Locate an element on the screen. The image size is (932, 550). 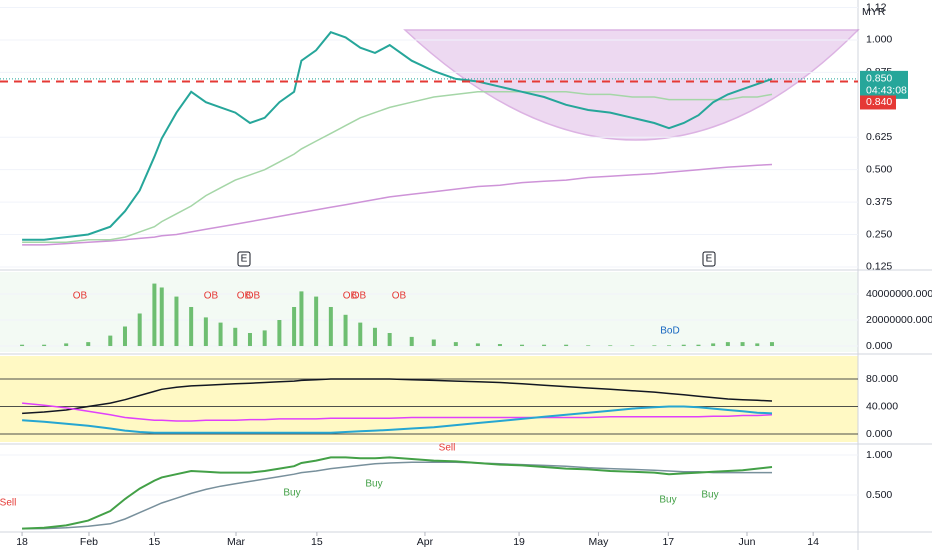
y-tick-label: 0.250 is located at coordinates (879, 234).